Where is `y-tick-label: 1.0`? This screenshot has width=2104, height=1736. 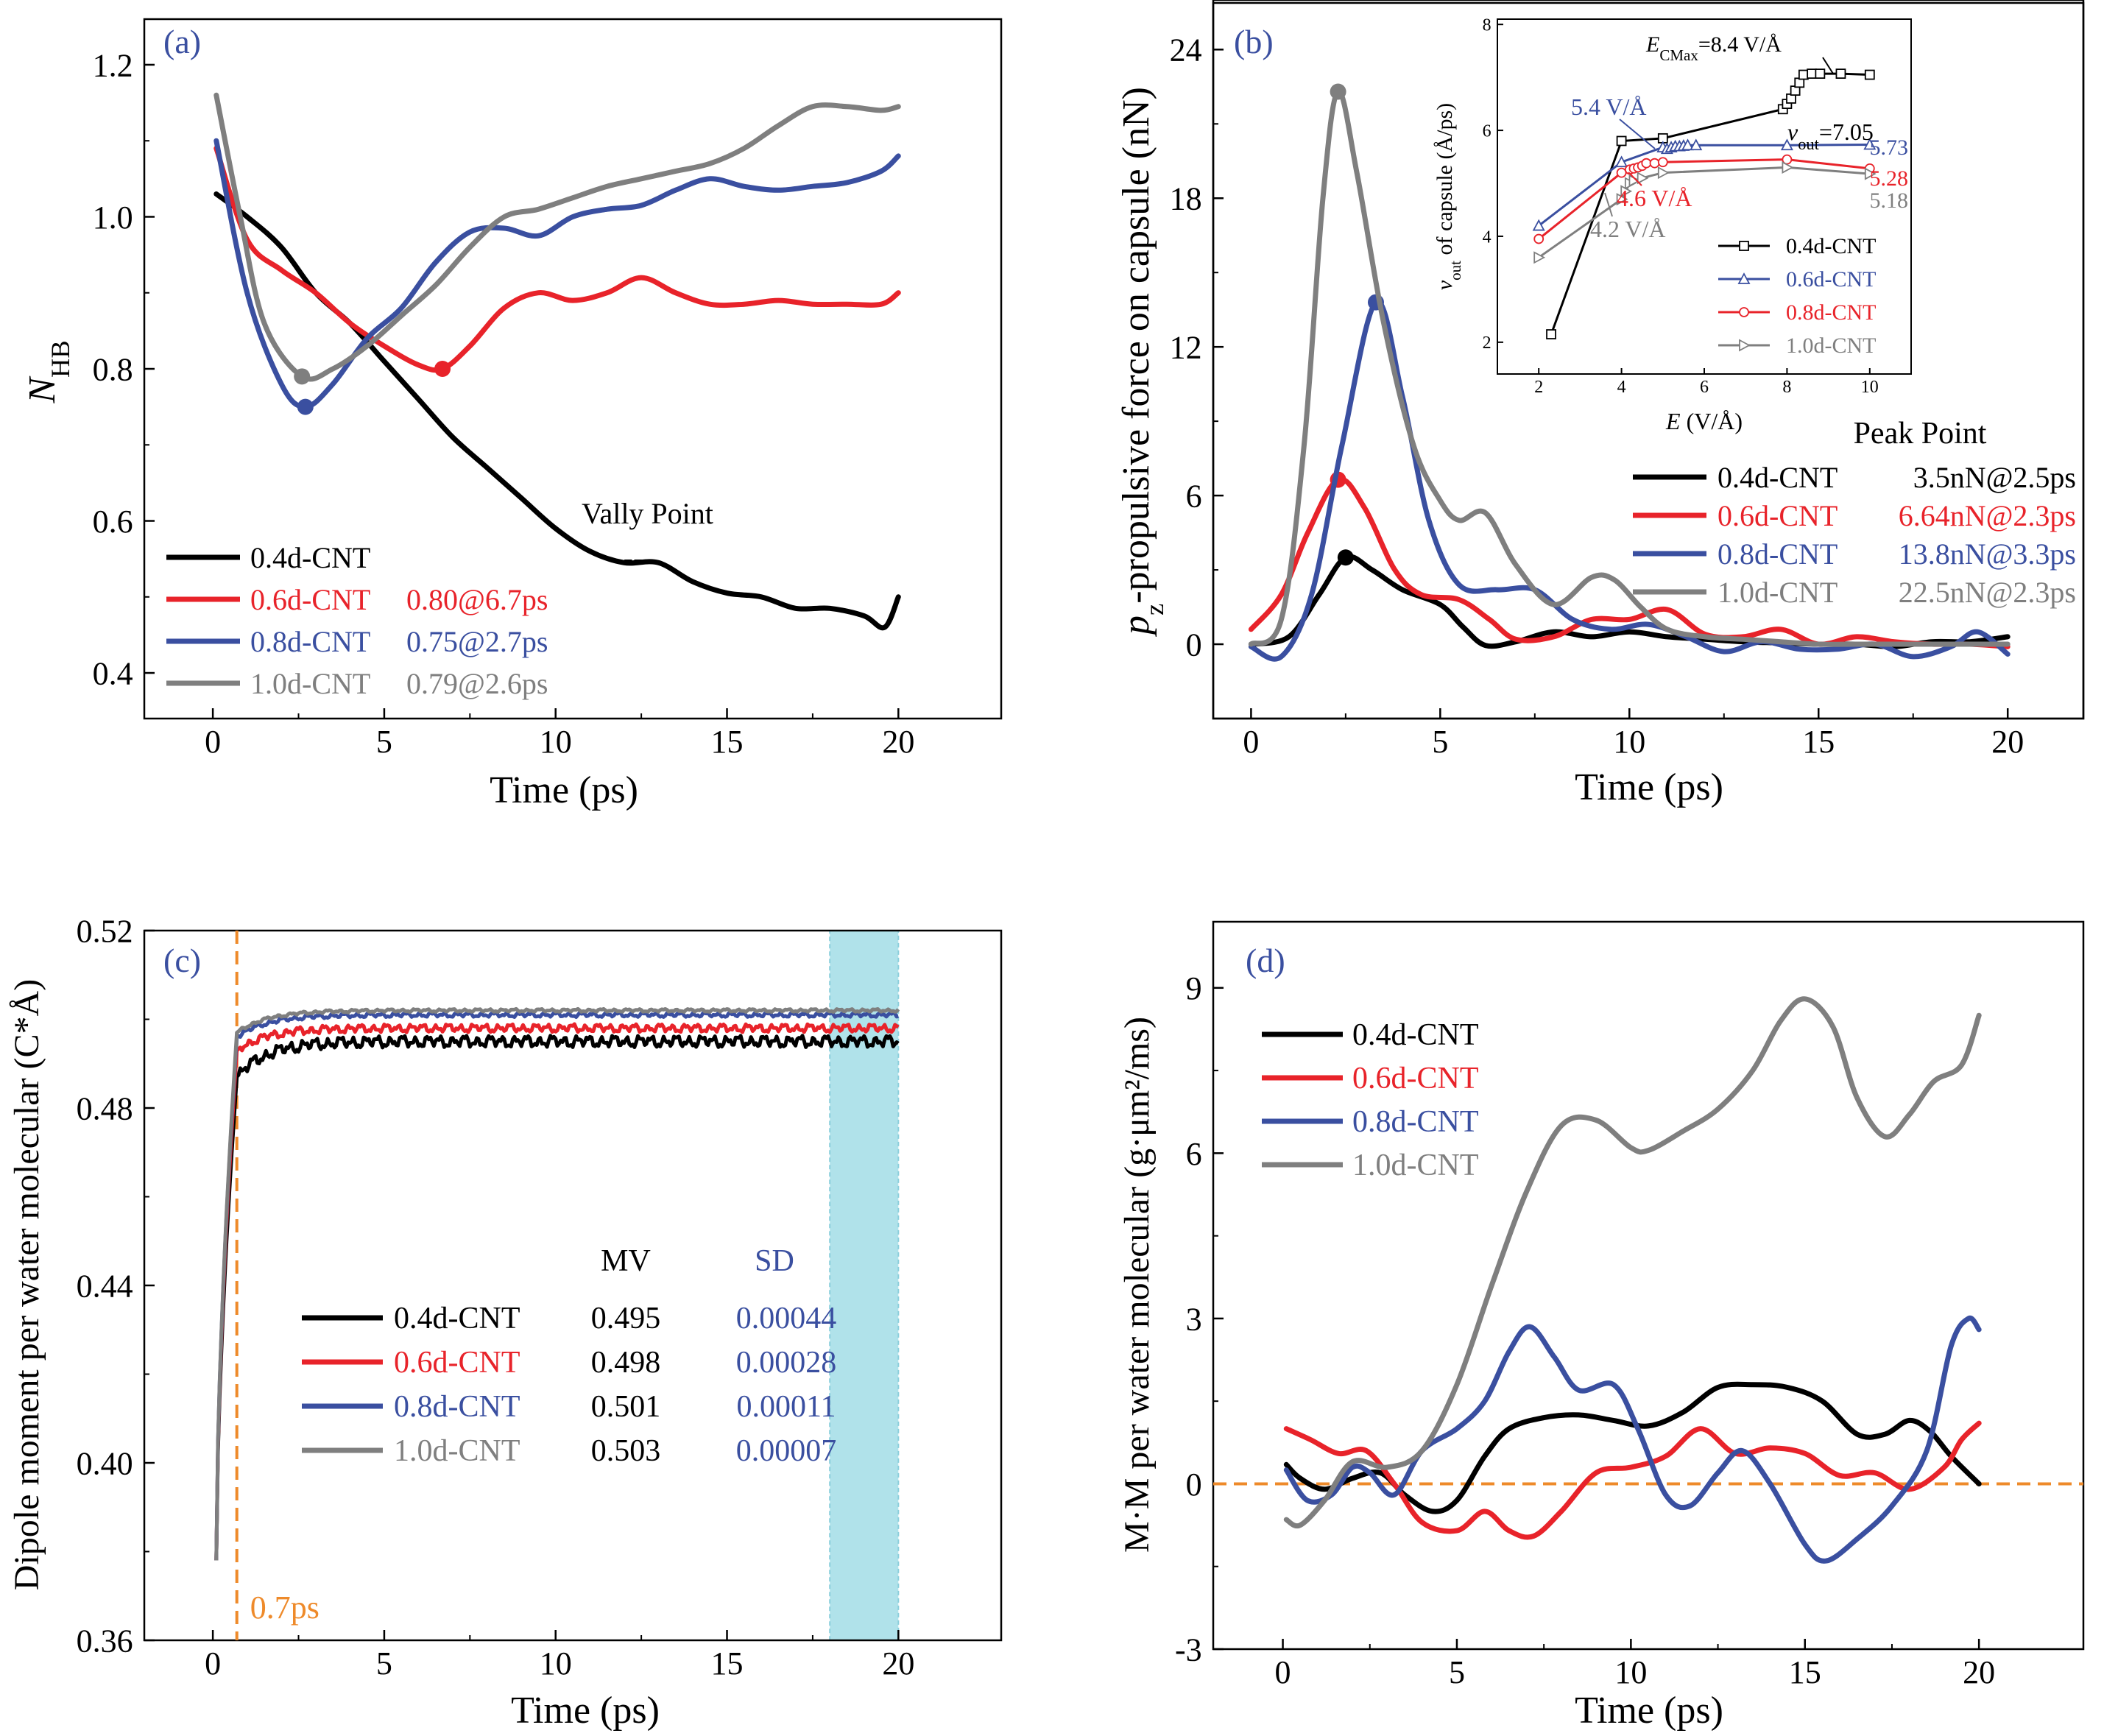
y-tick-label: 1.0 is located at coordinates (113, 218).